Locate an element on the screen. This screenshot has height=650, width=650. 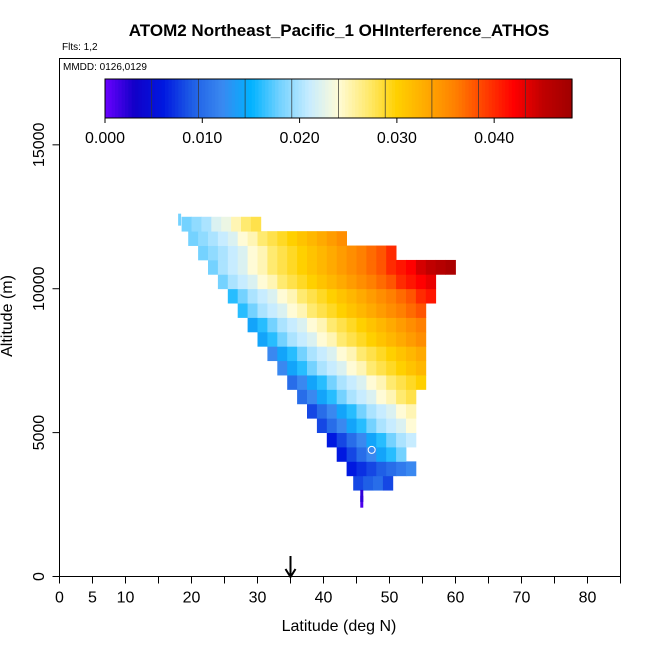
x-tick-label: 60 is located at coordinates (456, 598).